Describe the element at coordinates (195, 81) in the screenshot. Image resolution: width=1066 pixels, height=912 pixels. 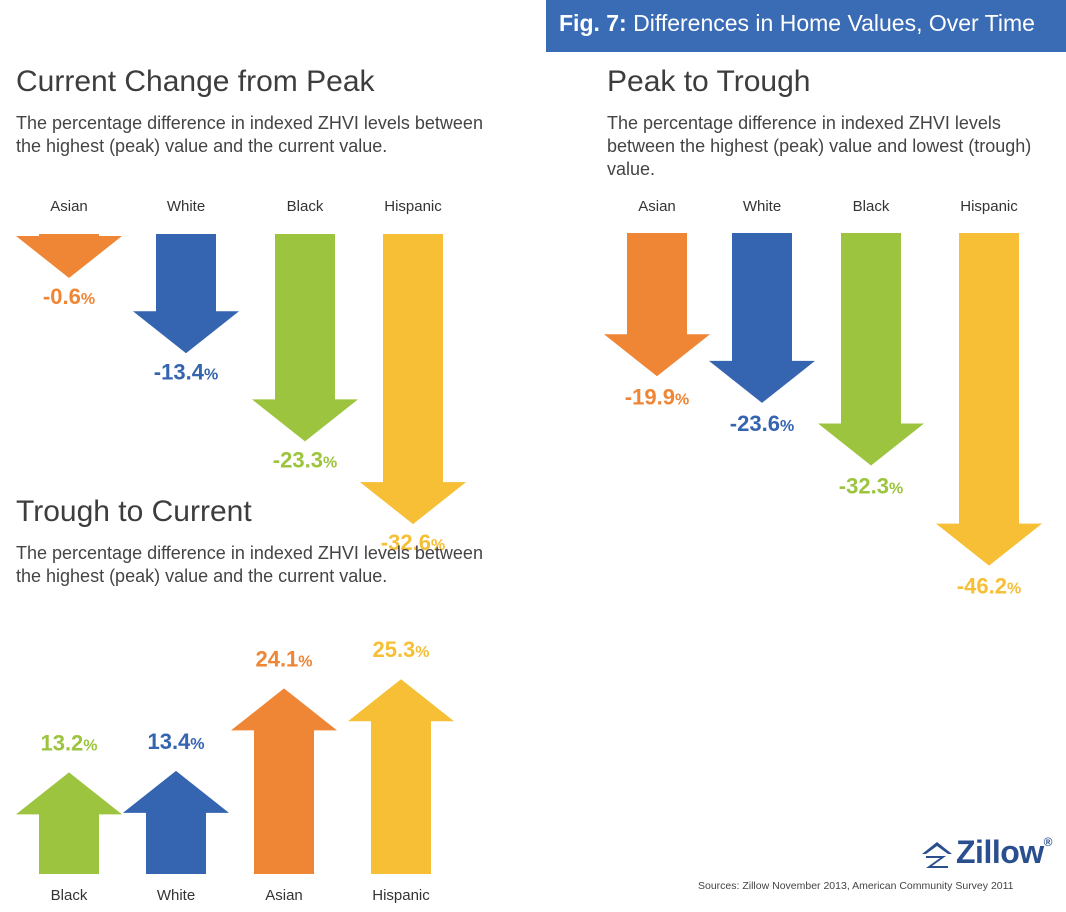
I see `panel-title: Current Change from Peak` at that location.